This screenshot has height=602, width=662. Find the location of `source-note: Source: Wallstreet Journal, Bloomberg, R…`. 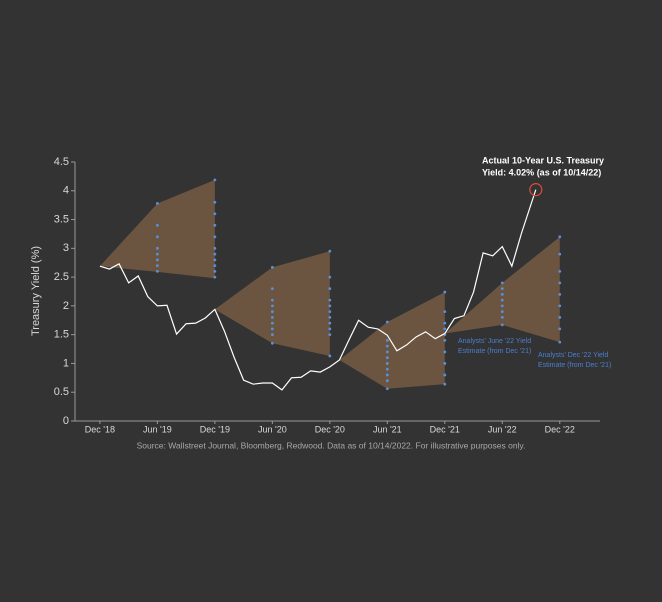

source-note: Source: Wallstreet Journal, Bloomberg, R… is located at coordinates (331, 445).